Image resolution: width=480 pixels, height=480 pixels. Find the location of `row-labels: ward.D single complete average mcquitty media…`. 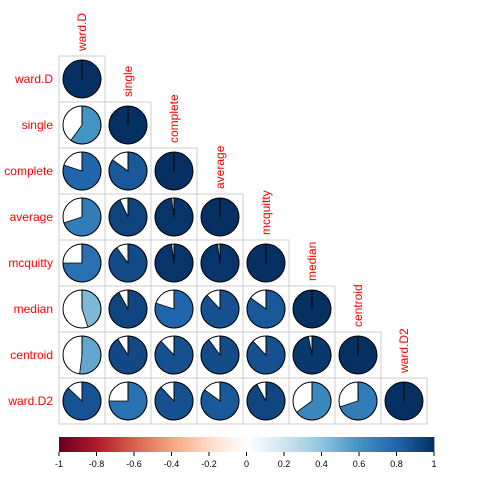

row-labels: ward.D single complete average mcquitty media… is located at coordinates (28, 240).